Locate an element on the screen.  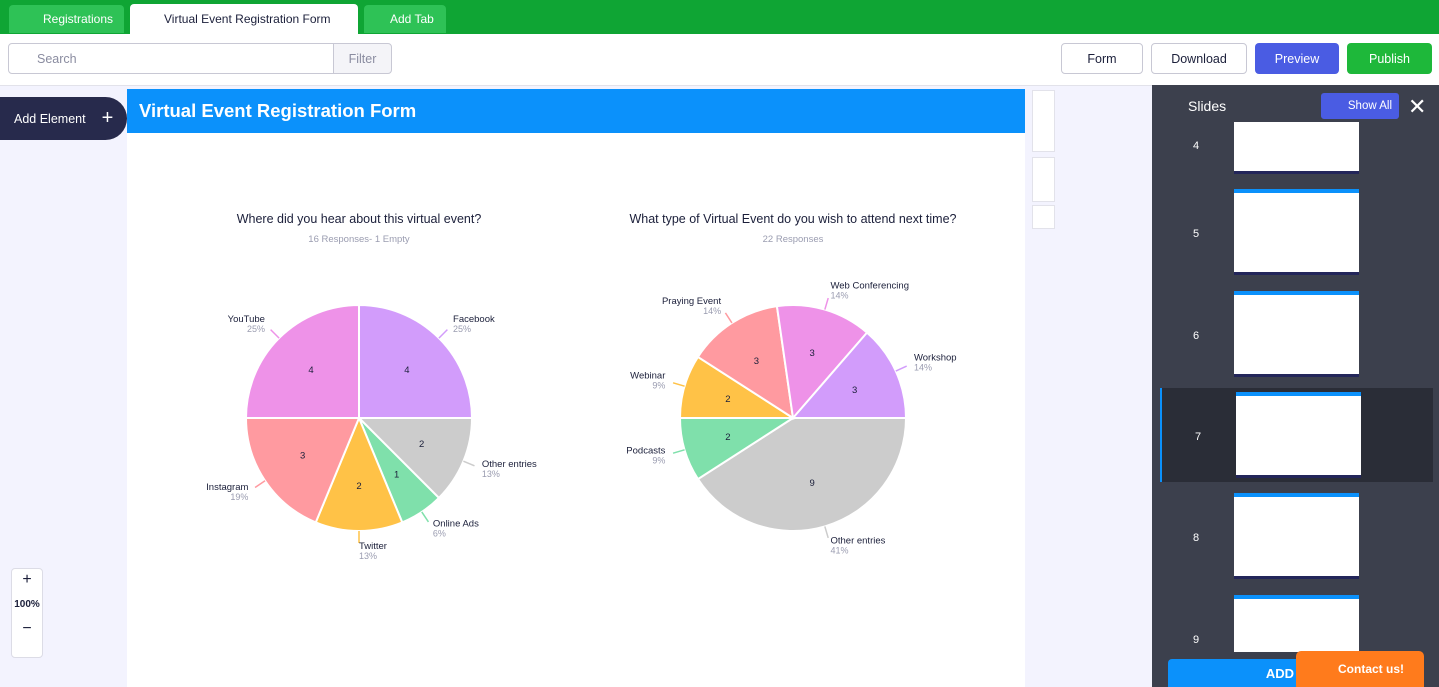
filter: Filter is located at coordinates (362, 58).